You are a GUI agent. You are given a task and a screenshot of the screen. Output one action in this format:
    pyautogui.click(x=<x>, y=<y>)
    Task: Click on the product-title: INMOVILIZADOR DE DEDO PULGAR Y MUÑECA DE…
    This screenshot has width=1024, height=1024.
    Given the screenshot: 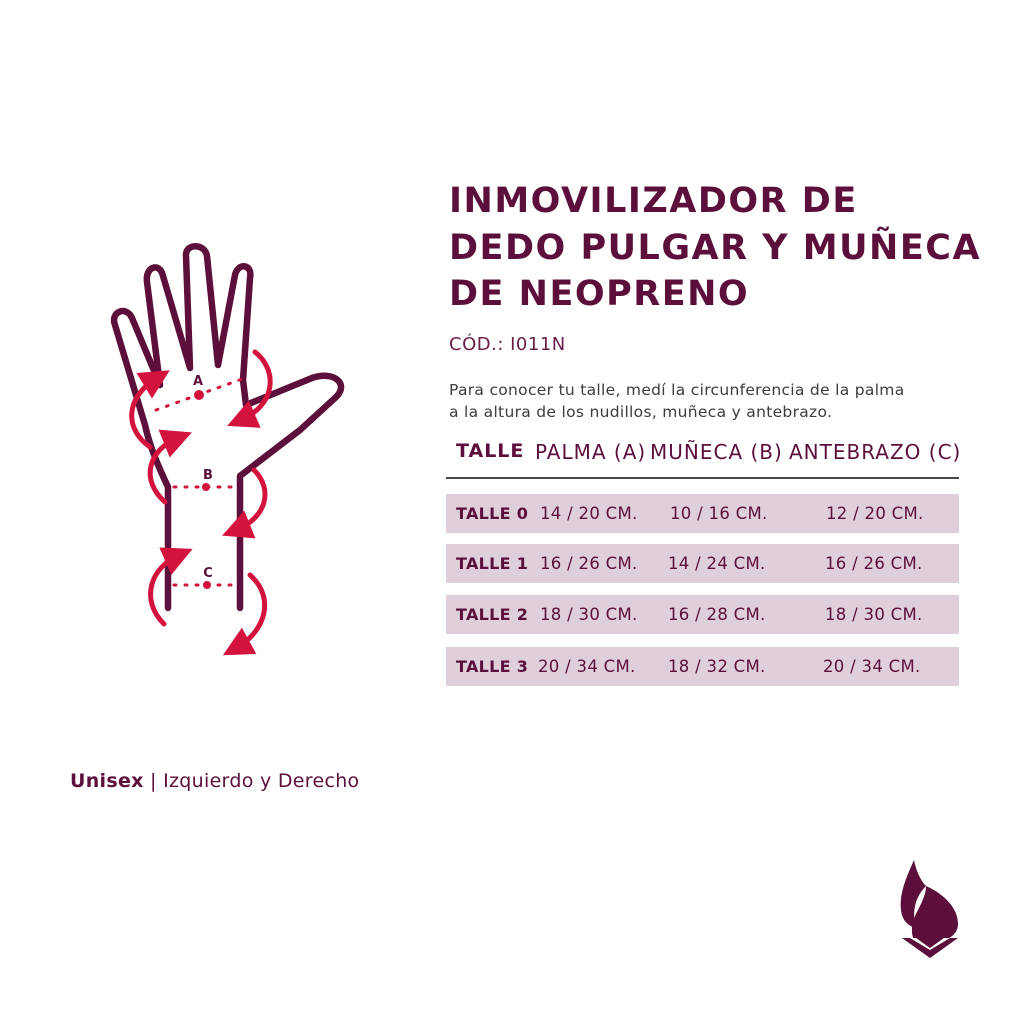 What is the action you would take?
    pyautogui.click(x=719, y=248)
    